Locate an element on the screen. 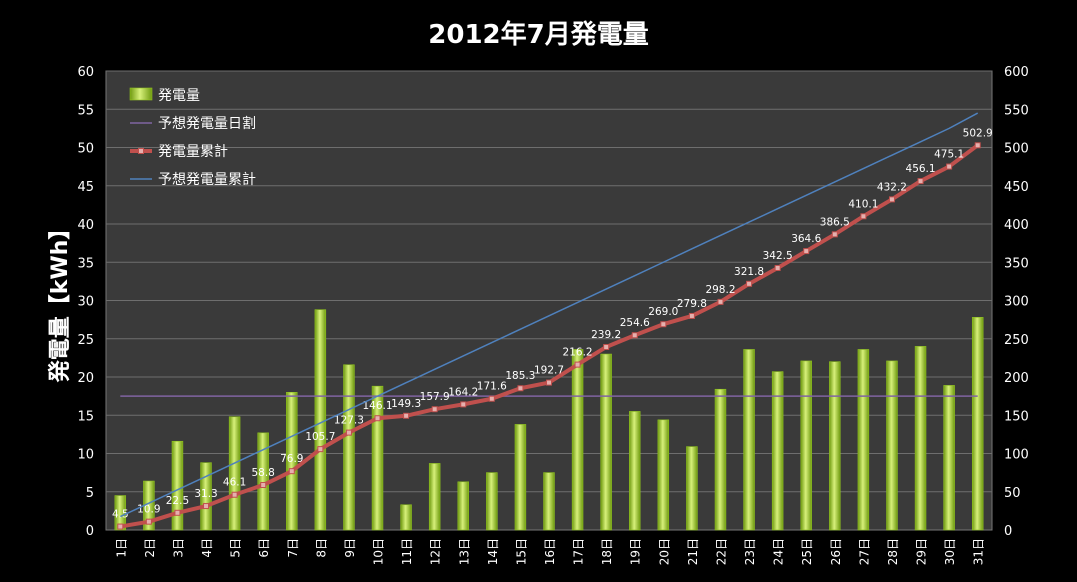  data-label: 171.6 is located at coordinates (492, 387).